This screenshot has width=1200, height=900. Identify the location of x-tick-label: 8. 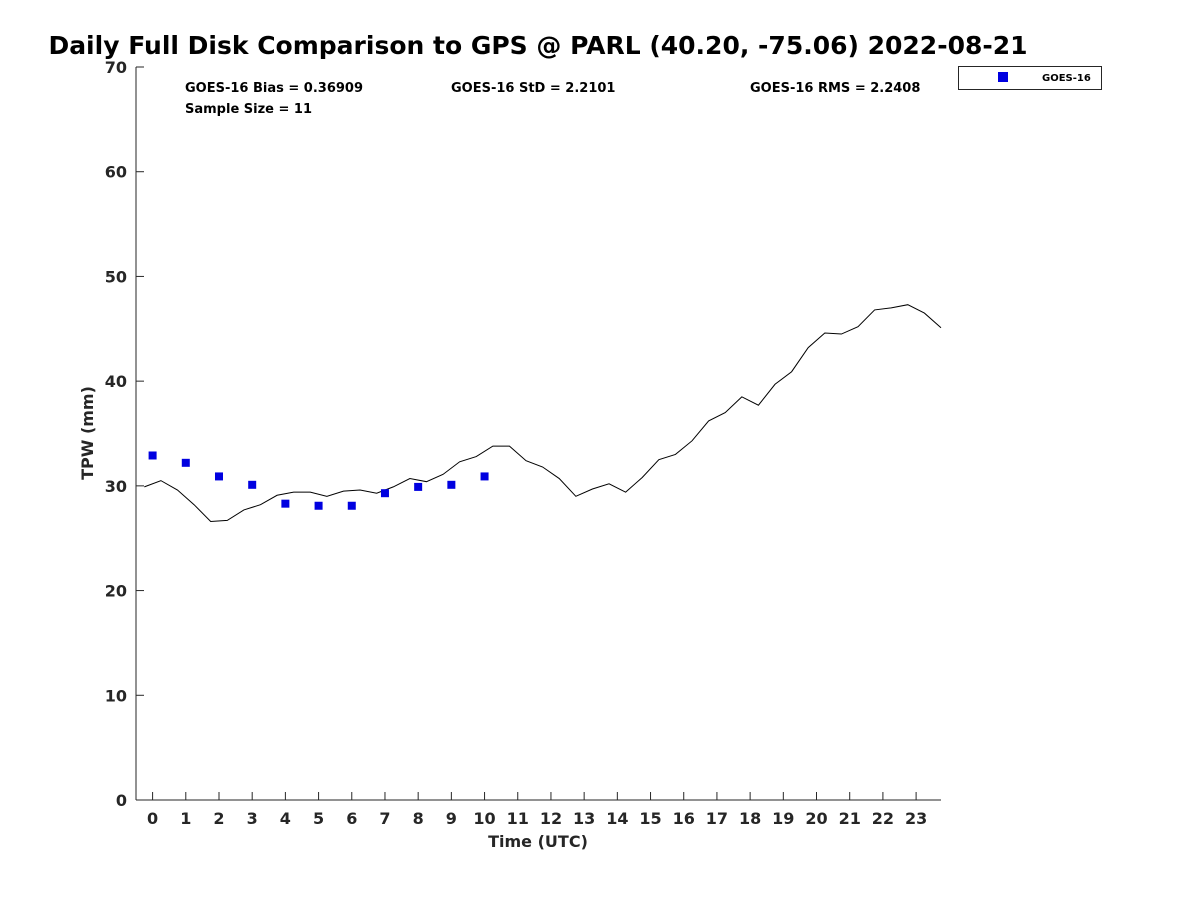
(418, 818).